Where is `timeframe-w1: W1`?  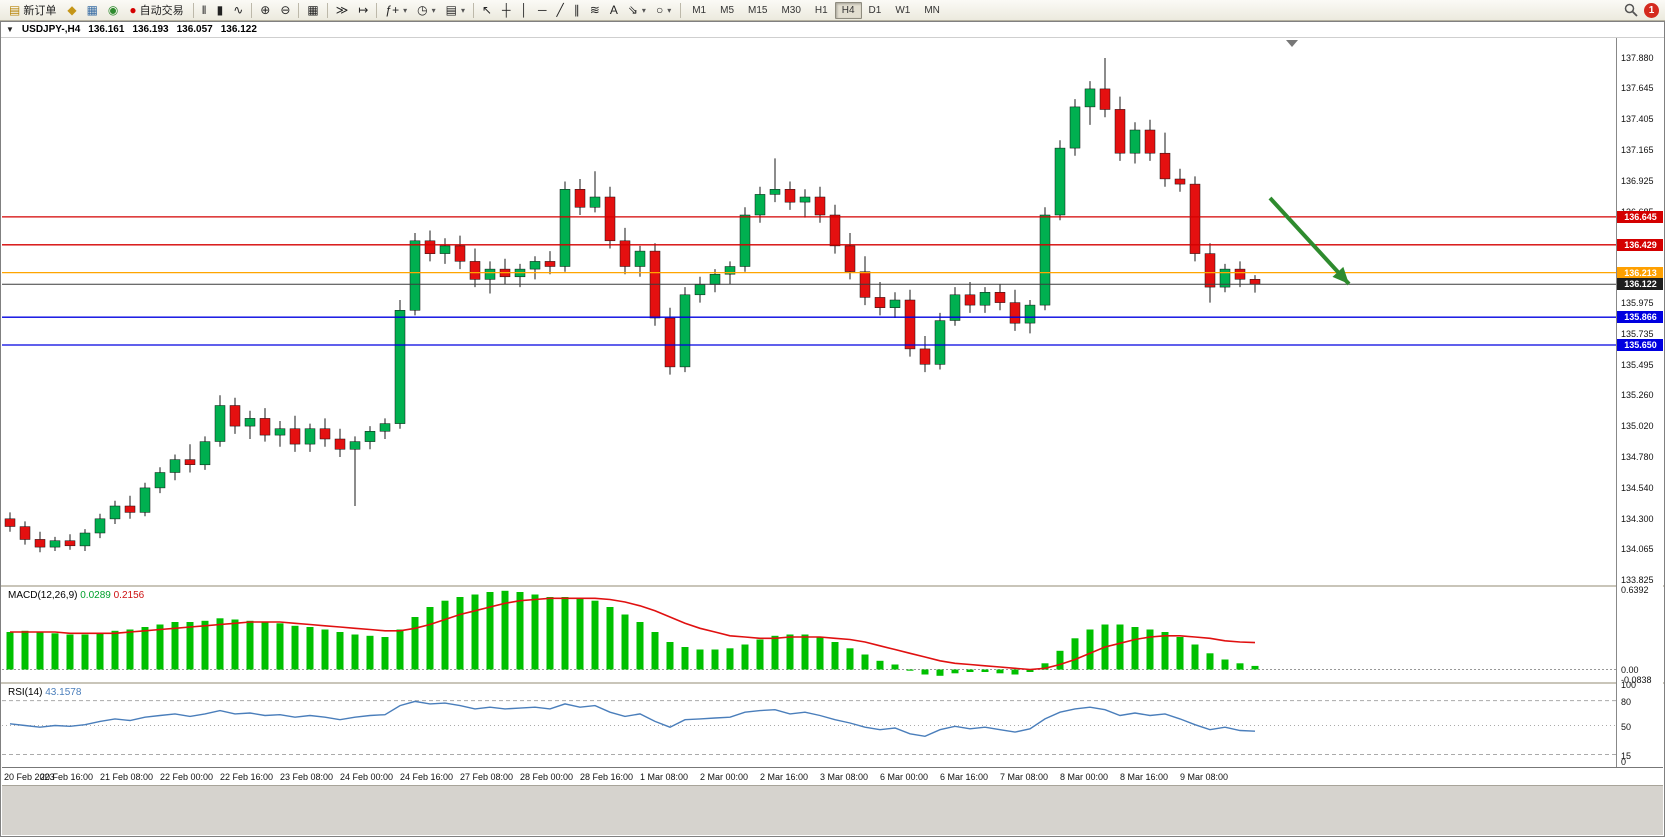
timeframe-w1: W1 is located at coordinates (903, 10).